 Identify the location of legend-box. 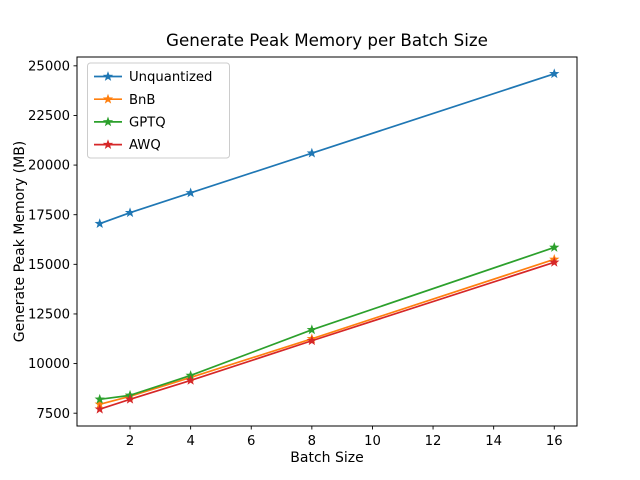
(158, 110).